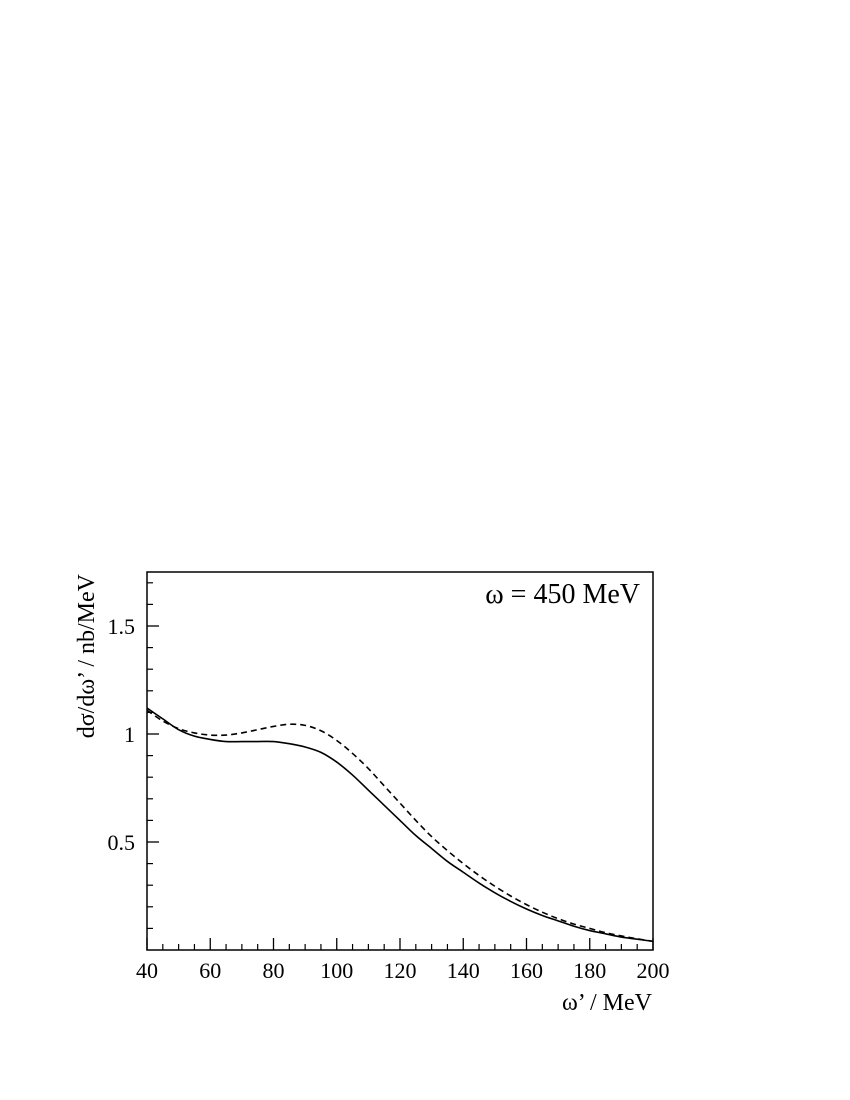 Image resolution: width=850 pixels, height=1100 pixels. I want to click on solid-series-line, so click(400, 825).